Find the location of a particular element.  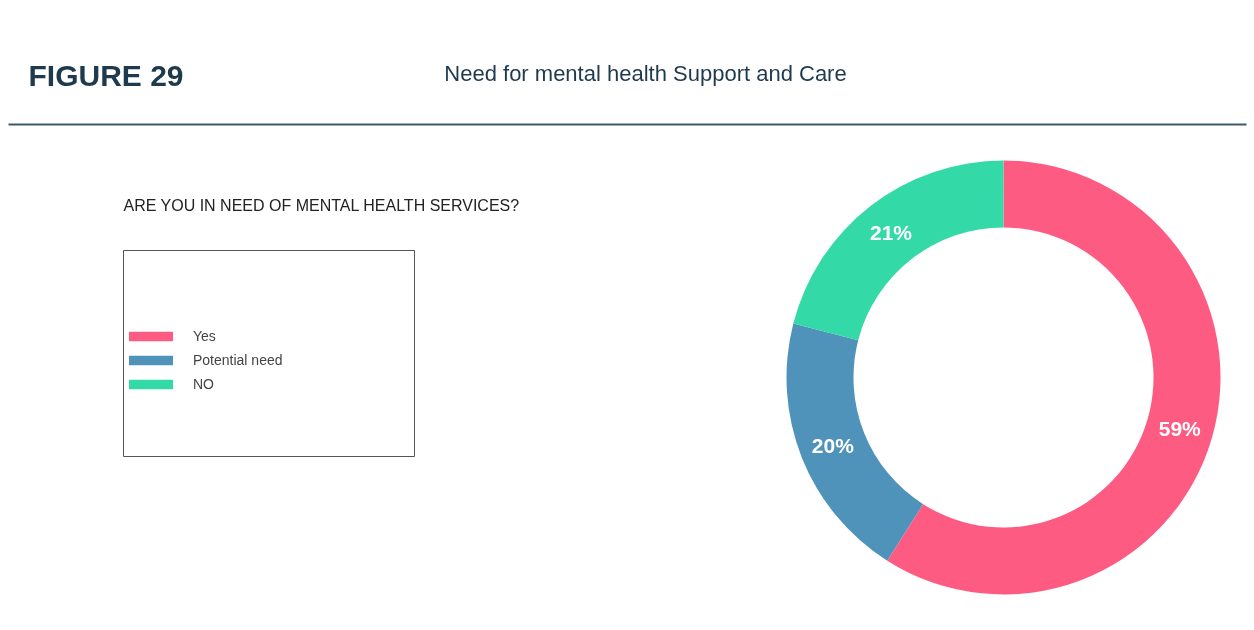

chart-title: Need for mental health Support and Care is located at coordinates (645, 73).